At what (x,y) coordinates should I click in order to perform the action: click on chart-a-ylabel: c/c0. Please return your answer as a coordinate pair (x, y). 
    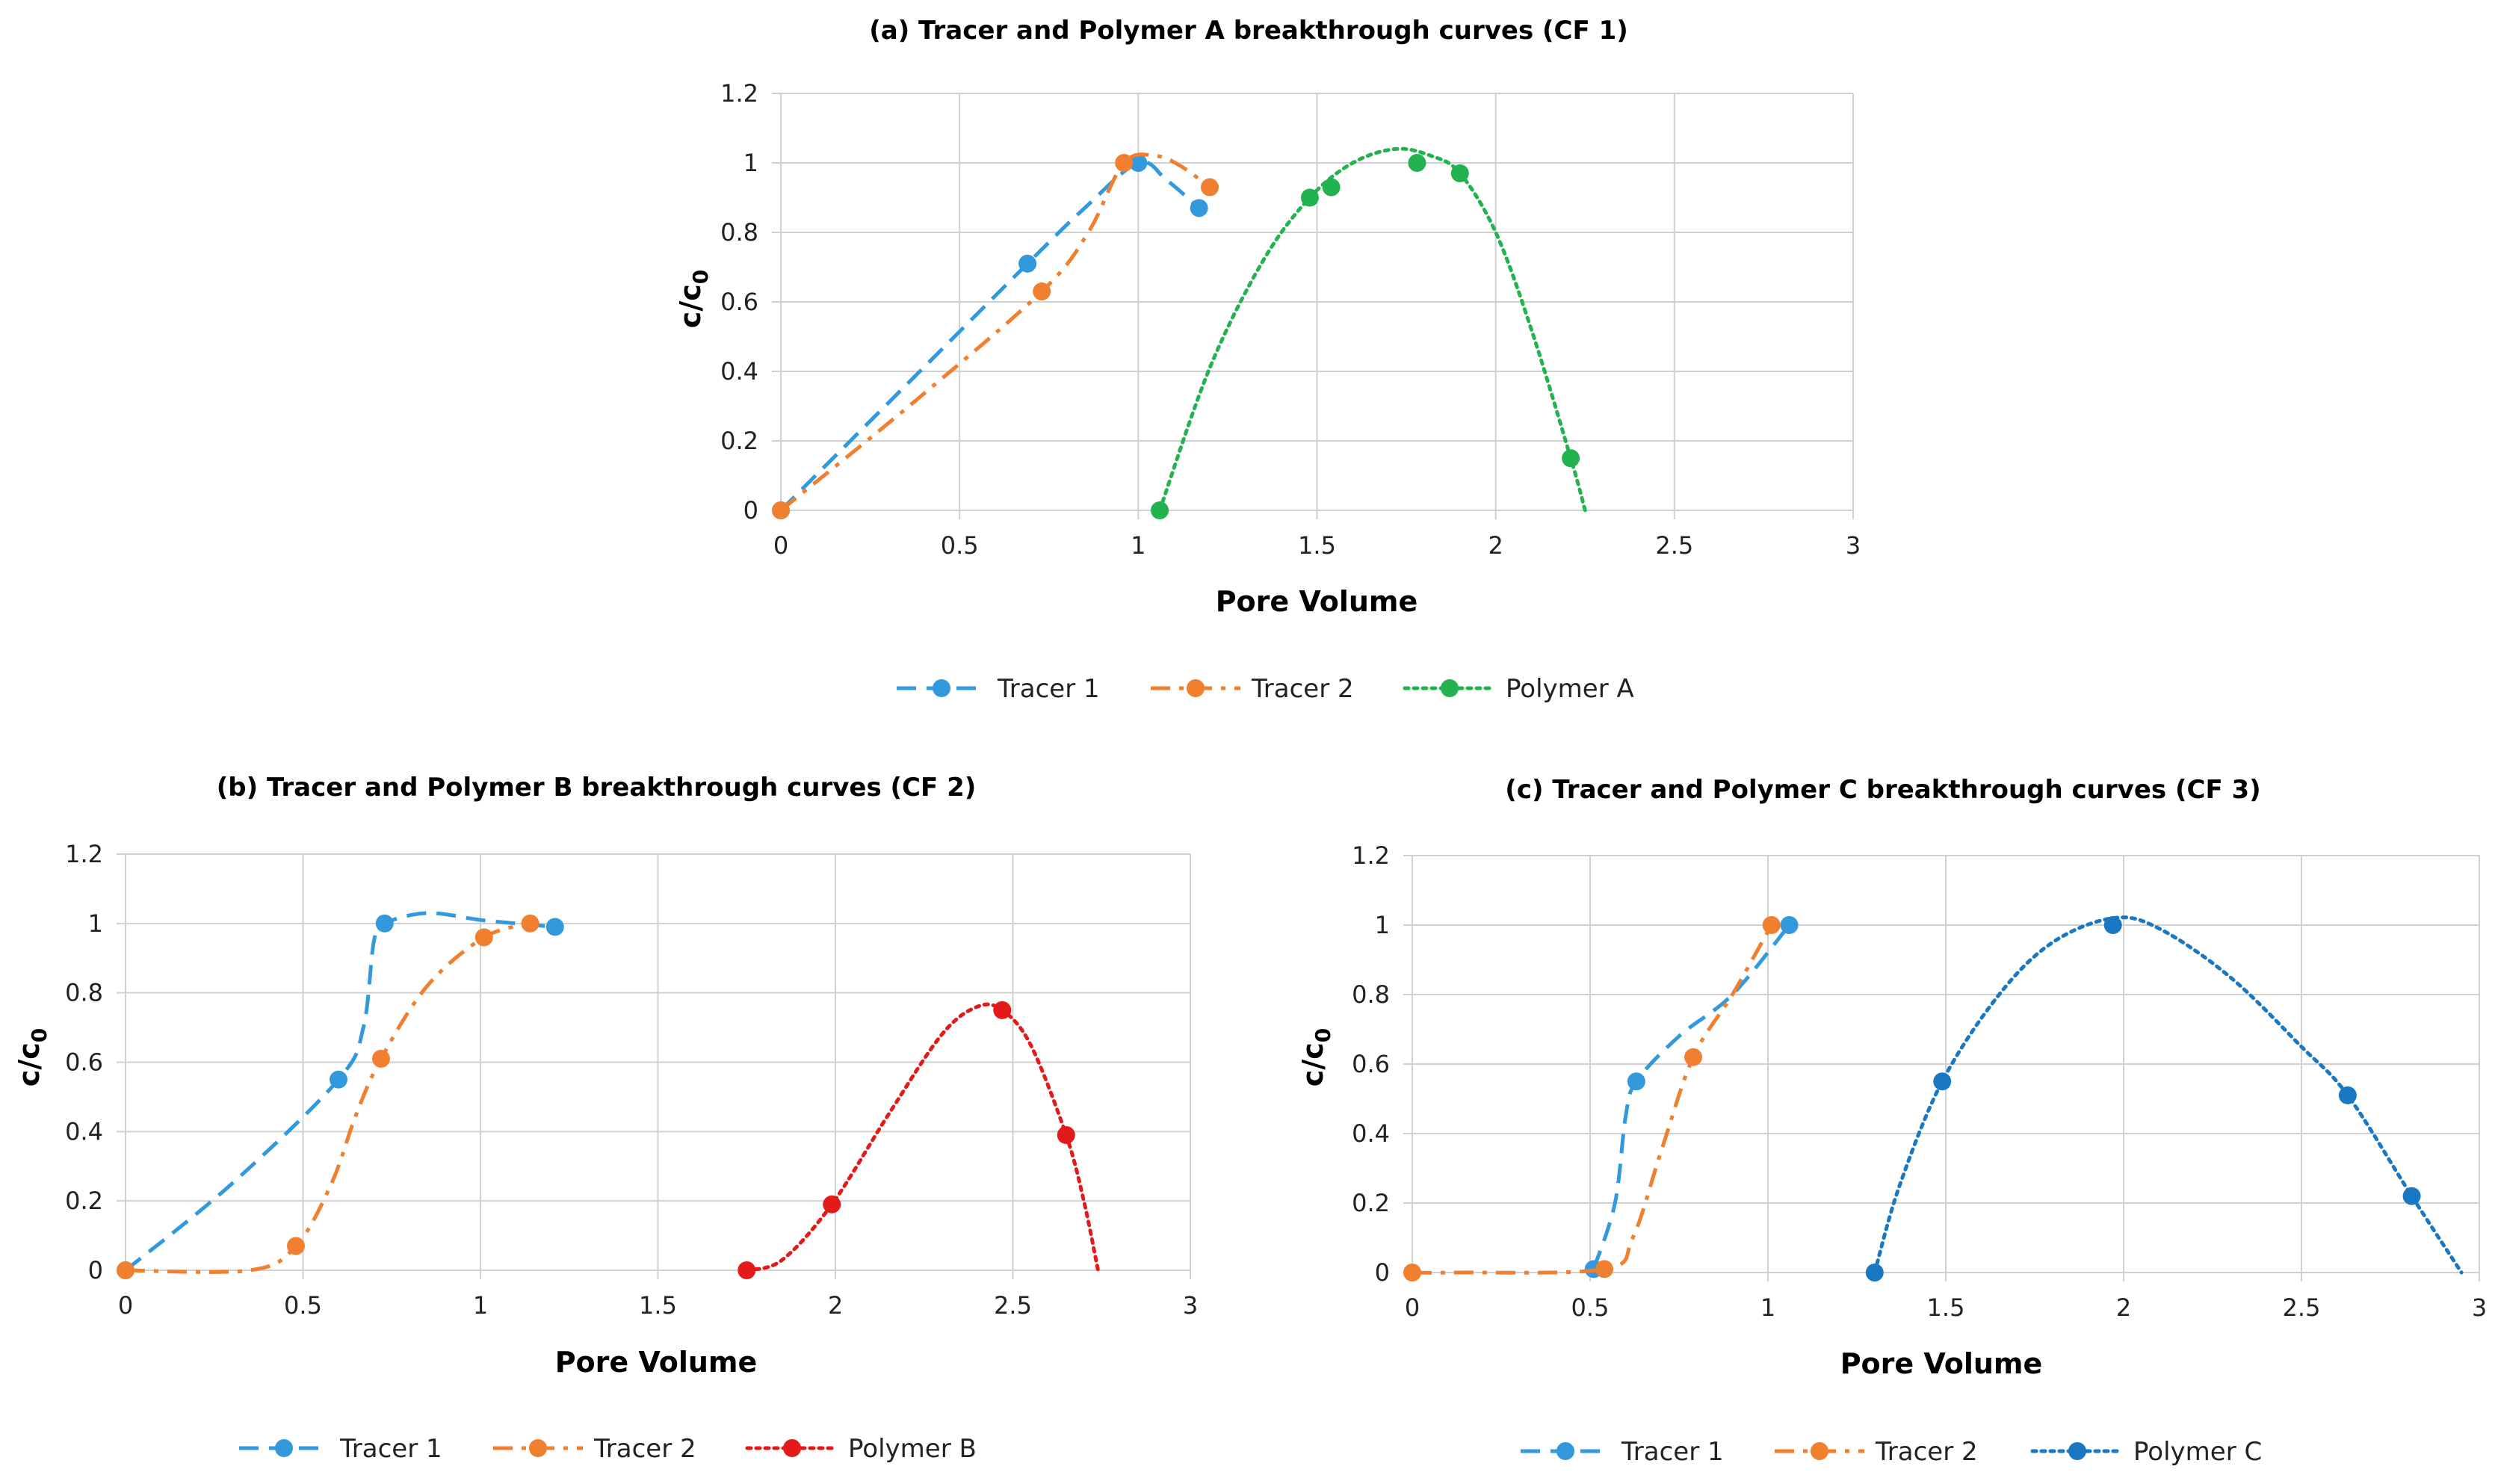
    Looking at the image, I should click on (693, 299).